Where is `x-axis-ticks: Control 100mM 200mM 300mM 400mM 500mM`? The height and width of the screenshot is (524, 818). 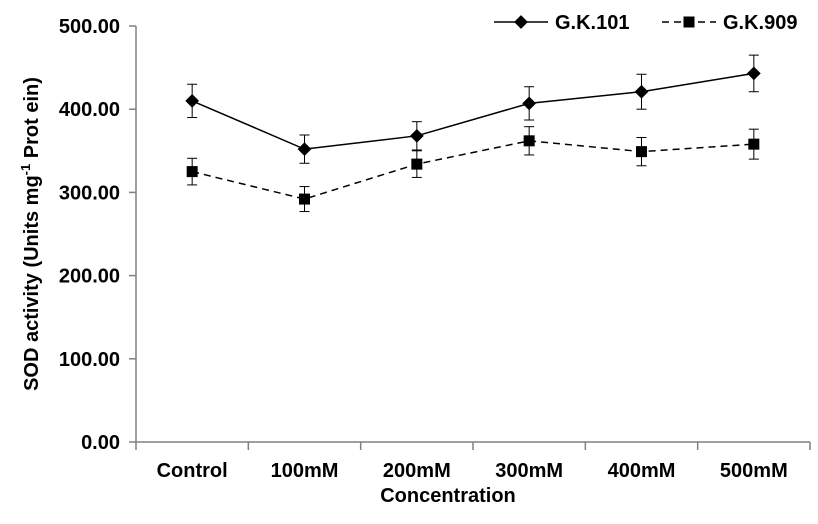 x-axis-ticks: Control 100mM 200mM 300mM 400mM 500mM is located at coordinates (473, 462).